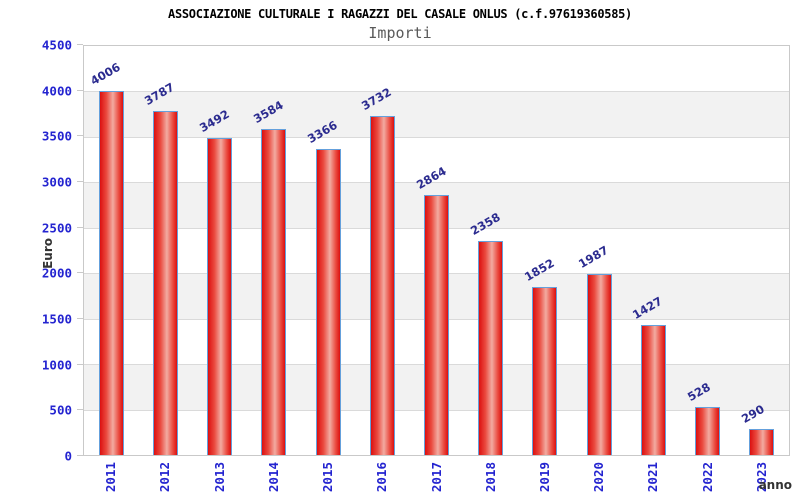 The image size is (800, 500). I want to click on y-tick-label: 1000, so click(56, 365).